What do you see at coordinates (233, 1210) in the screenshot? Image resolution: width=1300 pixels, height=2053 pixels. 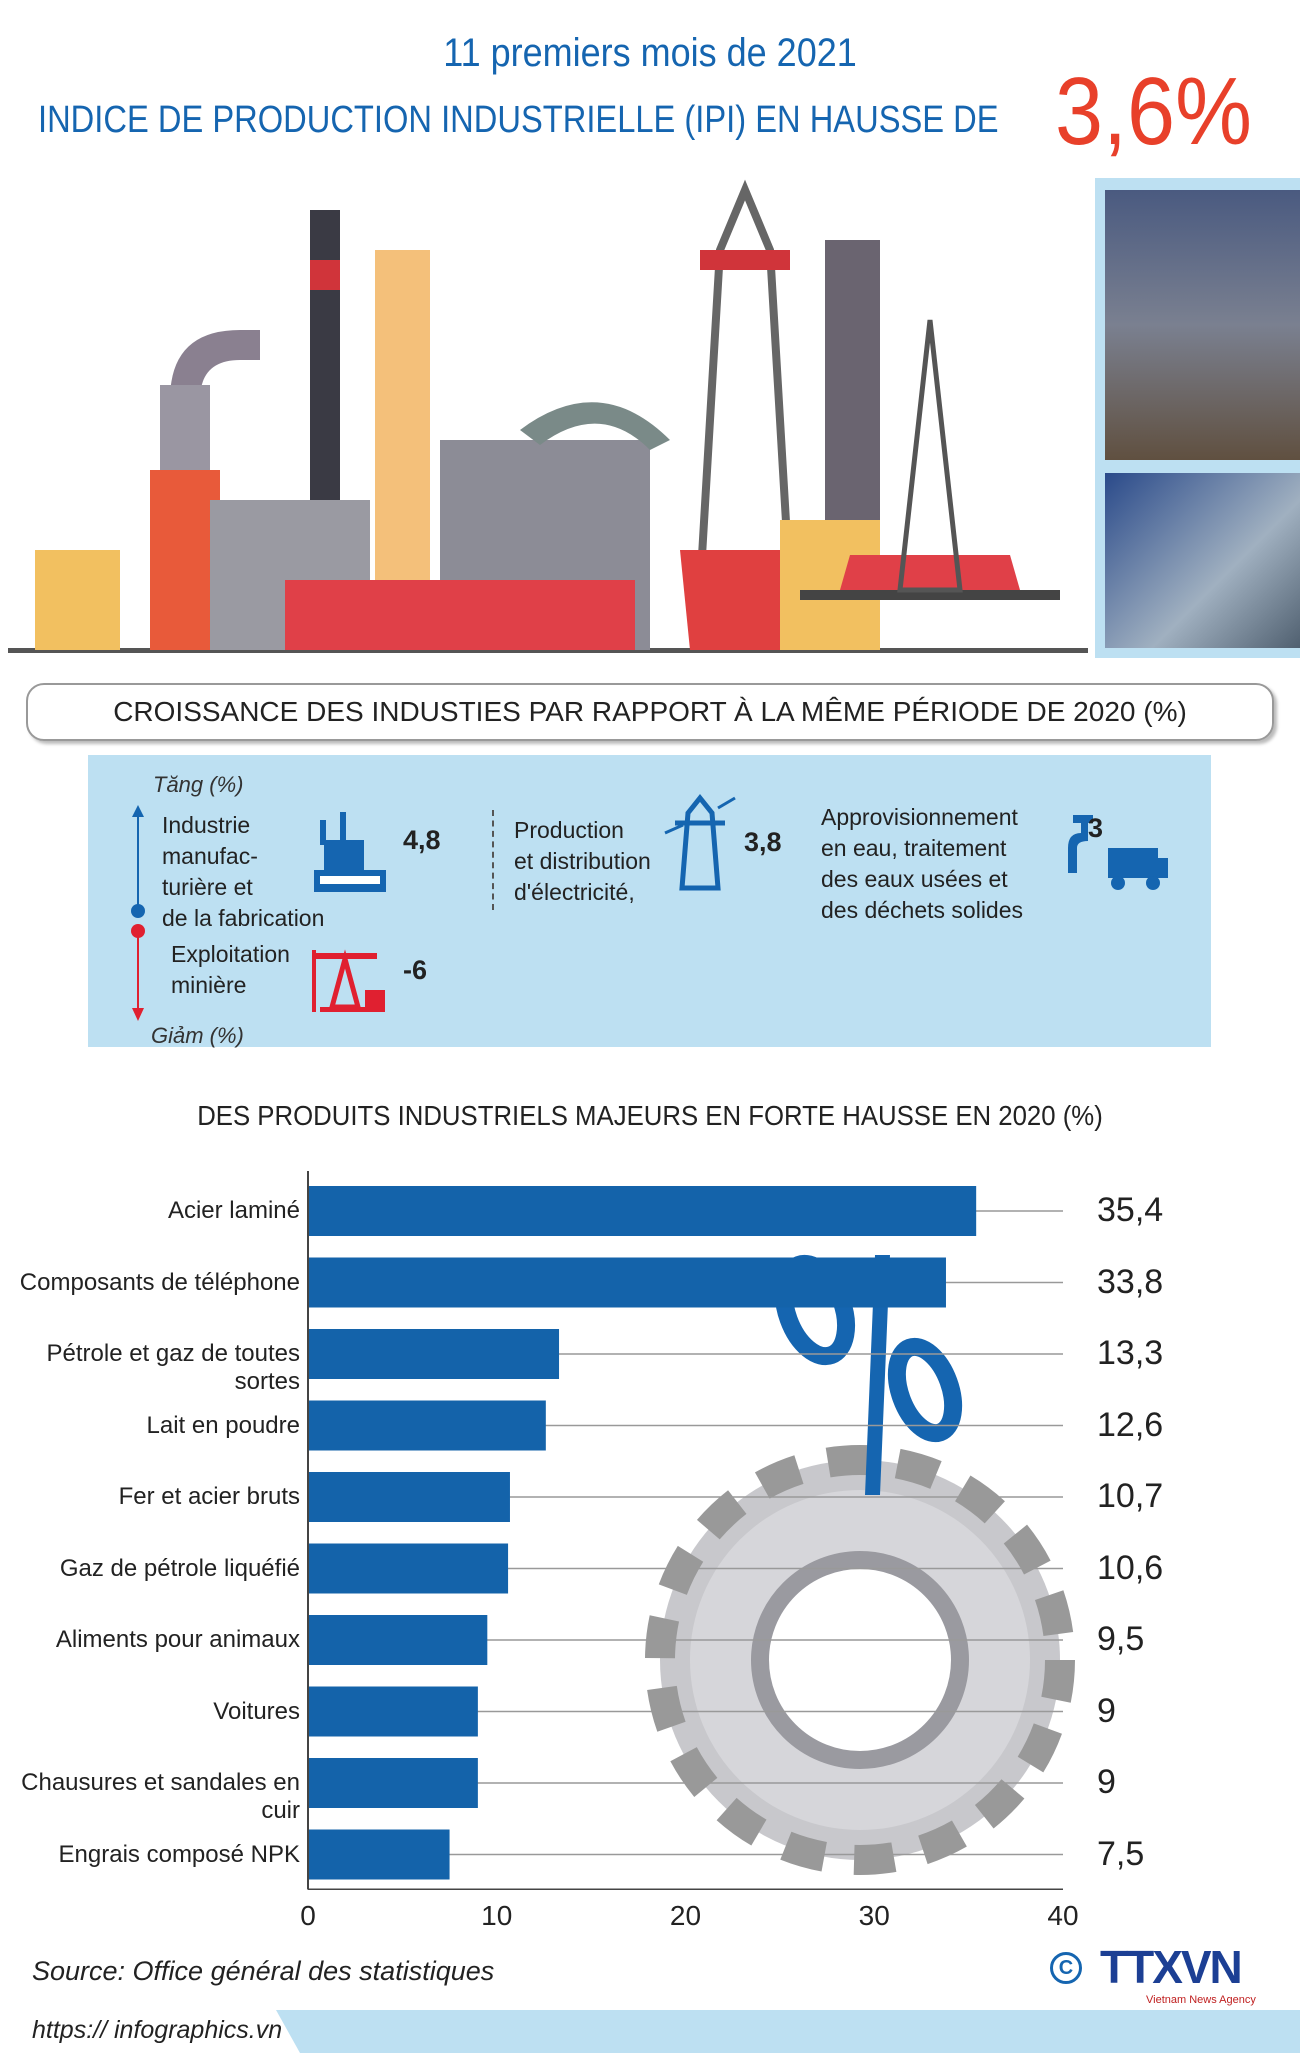 I see `category-label: Acier laminé` at bounding box center [233, 1210].